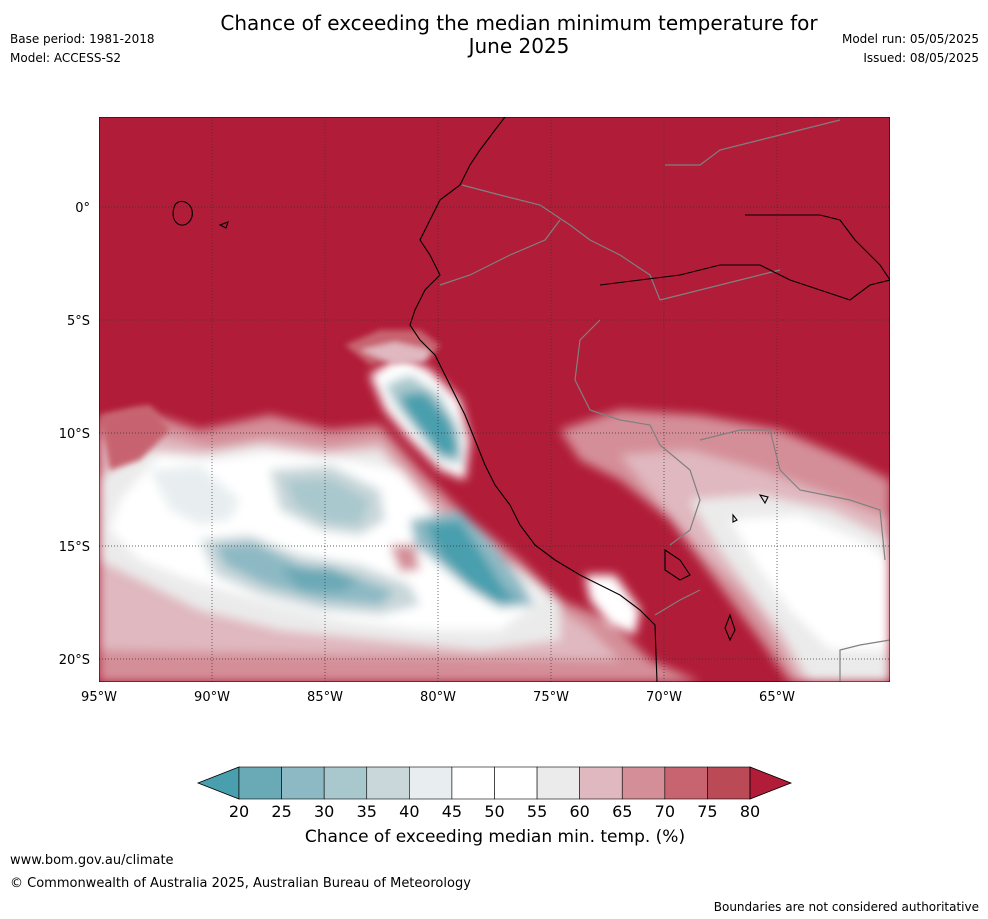 The width and height of the screenshot is (988, 919). I want to click on colorbar-extension-high, so click(771, 783).